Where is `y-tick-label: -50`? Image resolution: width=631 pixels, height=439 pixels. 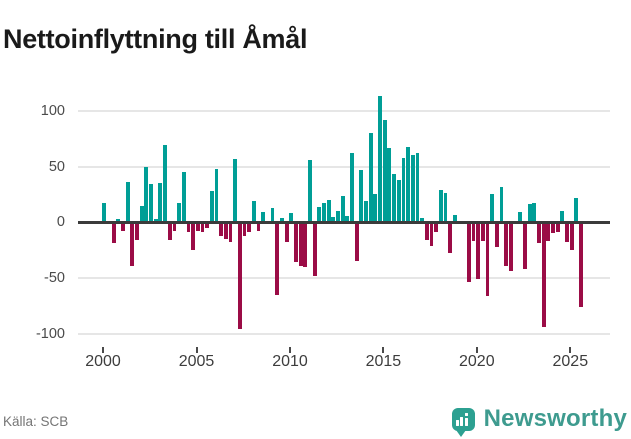
y-tick-label: -50 is located at coordinates (54, 277).